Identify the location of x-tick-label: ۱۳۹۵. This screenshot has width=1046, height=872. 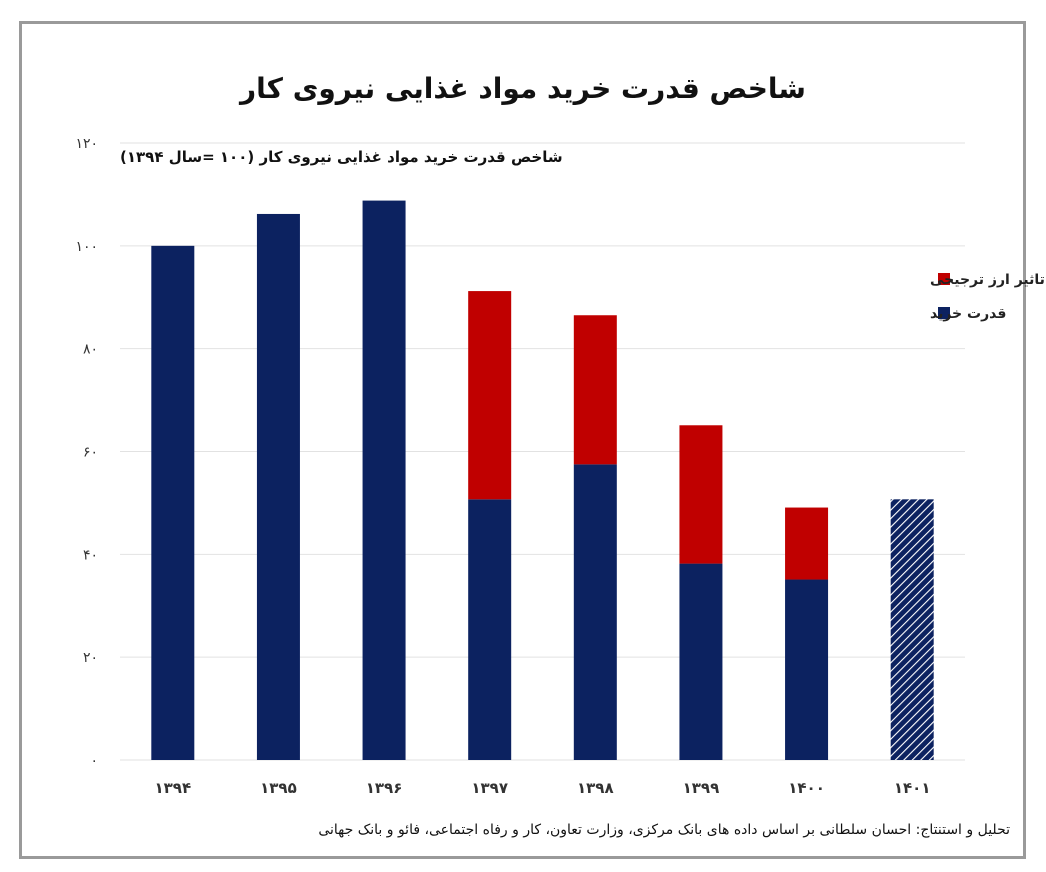
(278, 788).